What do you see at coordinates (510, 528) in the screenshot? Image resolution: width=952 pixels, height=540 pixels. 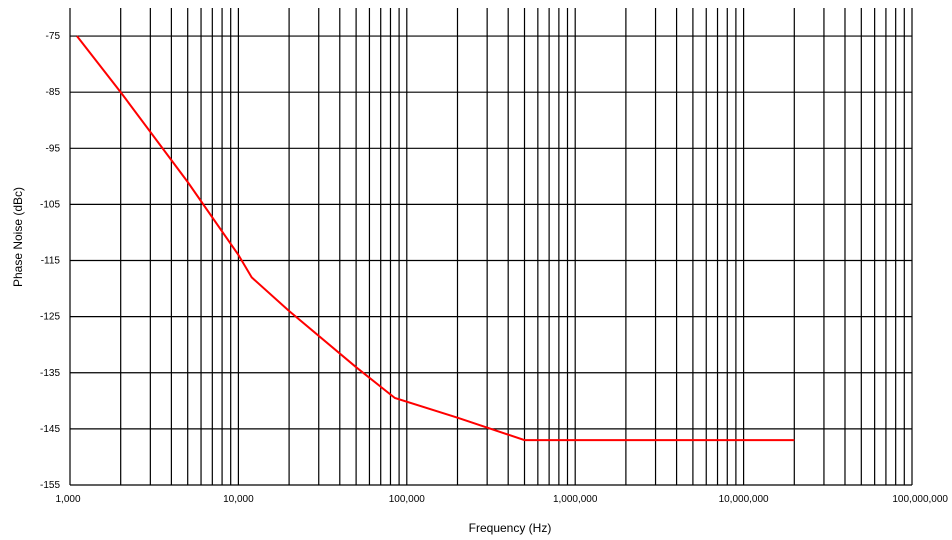 I see `x-axis-title: Frequency (Hz)` at bounding box center [510, 528].